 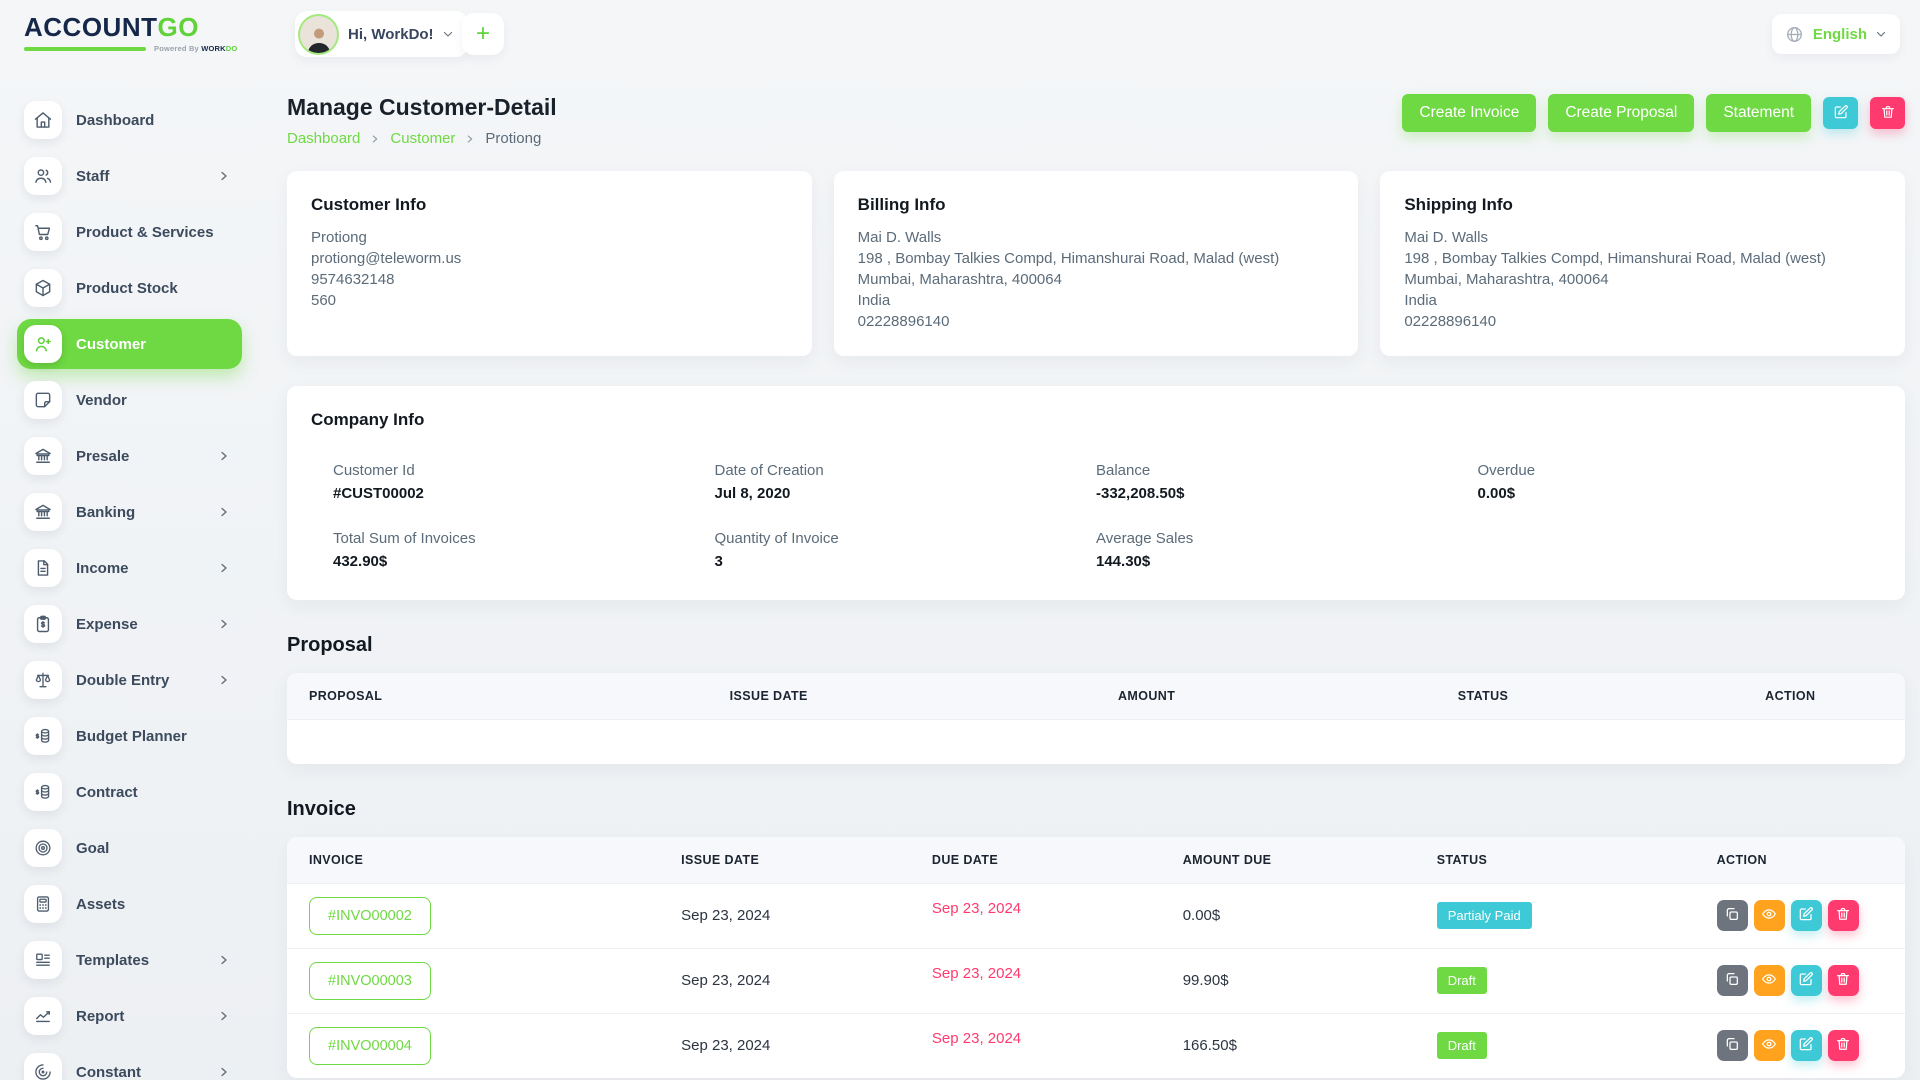 I want to click on invoice-number-link: #INVO00002, so click(x=370, y=915).